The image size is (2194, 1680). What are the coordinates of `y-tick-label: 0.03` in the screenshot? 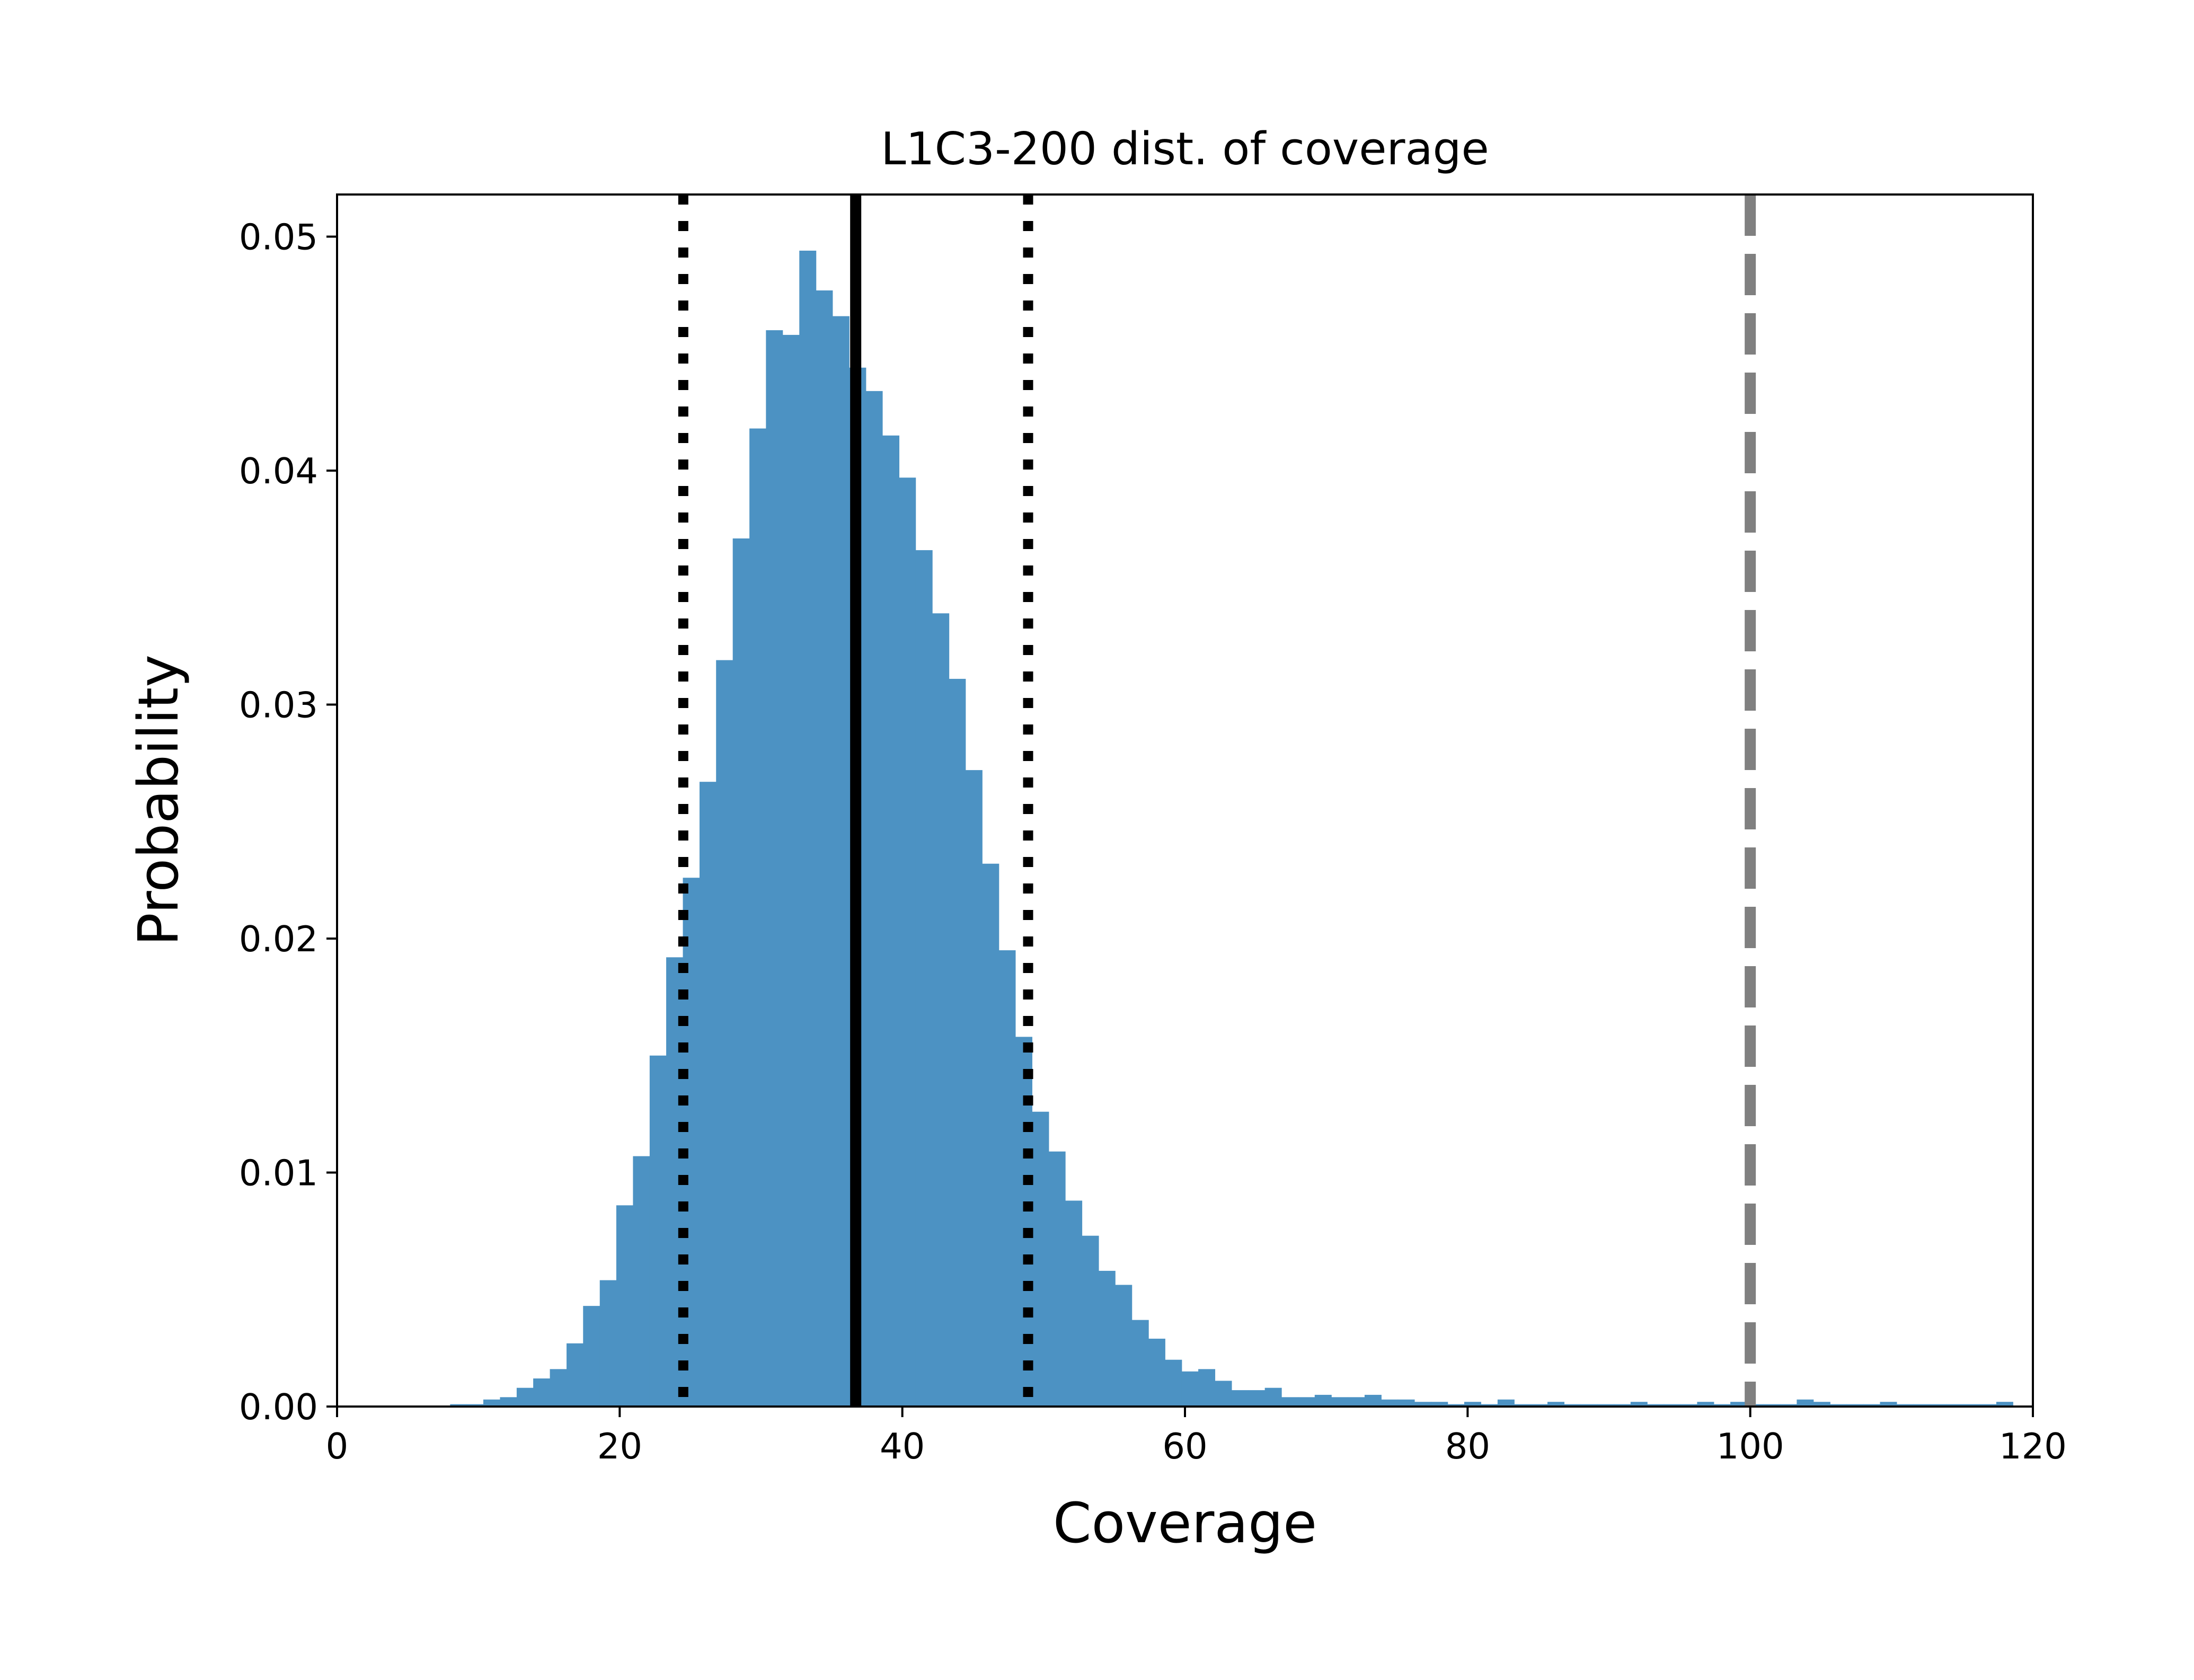 It's located at (278, 705).